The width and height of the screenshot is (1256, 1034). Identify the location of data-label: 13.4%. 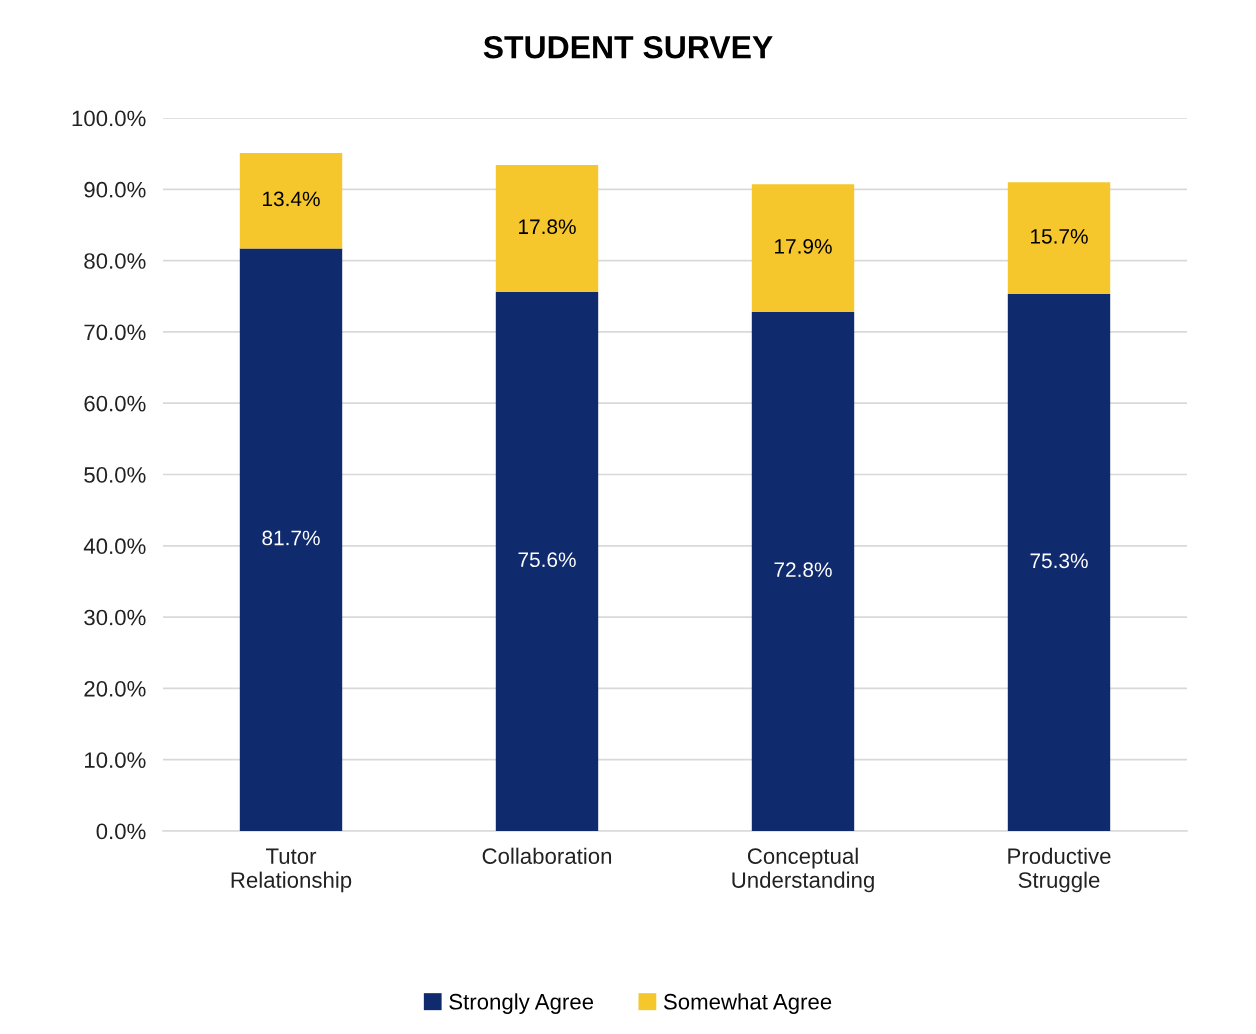
(291, 199).